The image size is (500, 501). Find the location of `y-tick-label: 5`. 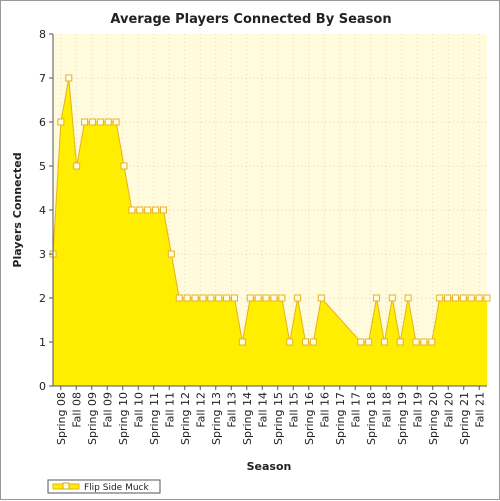

y-tick-label: 5 is located at coordinates (42, 166).